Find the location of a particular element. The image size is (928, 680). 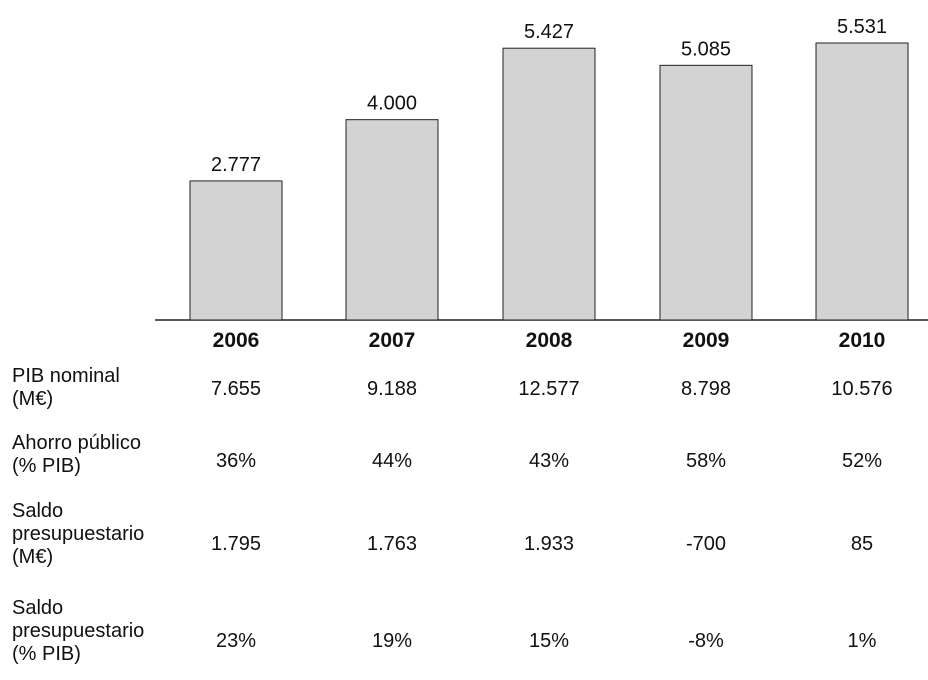

x-tick-label-2007: 2007 is located at coordinates (392, 340).